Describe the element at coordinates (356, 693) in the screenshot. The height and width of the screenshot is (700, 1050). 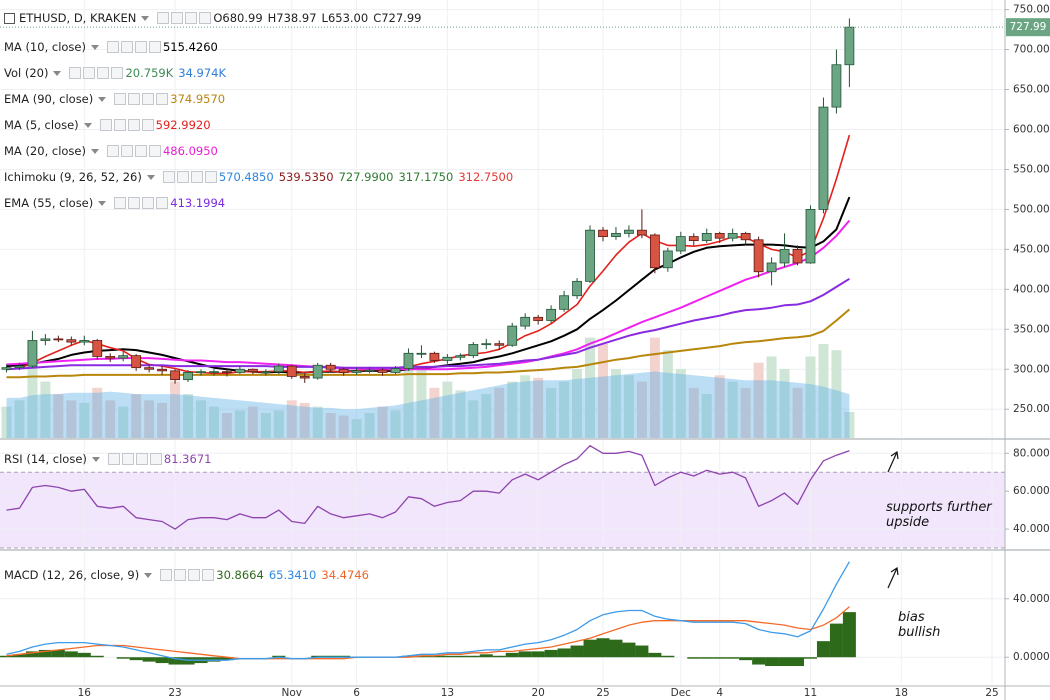
I see `x-tick-label: 6` at that location.